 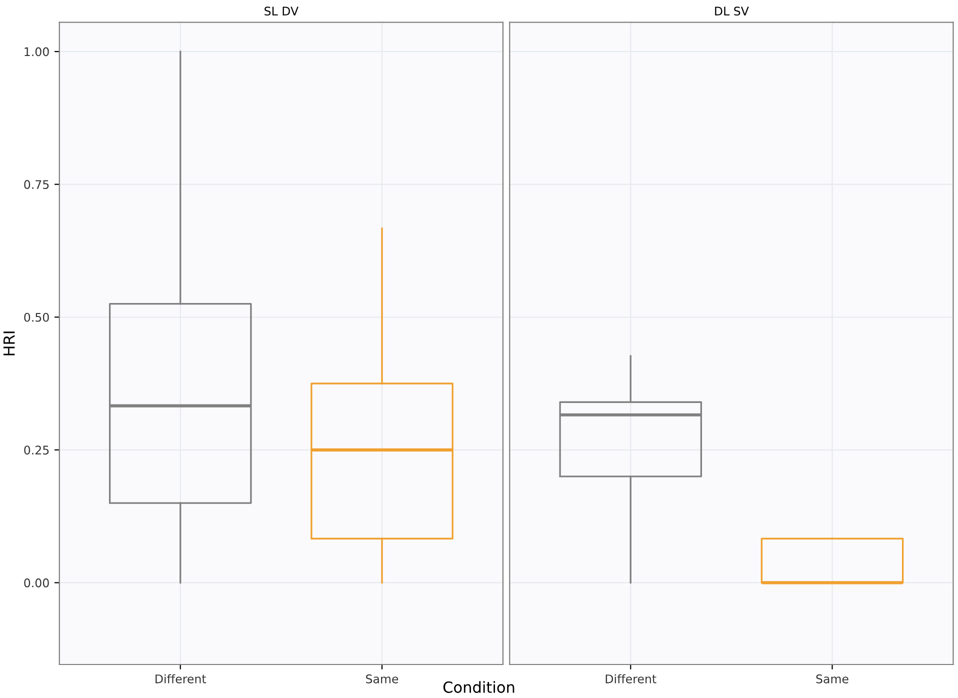 What do you see at coordinates (732, 11) in the screenshot?
I see `chart-title: DL SV` at bounding box center [732, 11].